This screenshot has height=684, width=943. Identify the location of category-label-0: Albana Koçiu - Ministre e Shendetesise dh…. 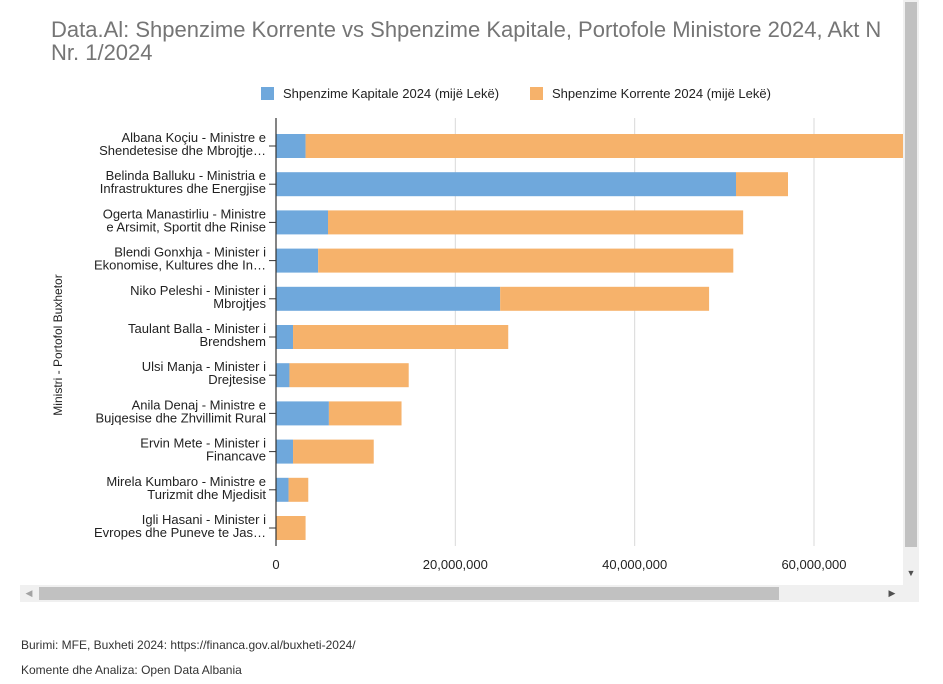
(182, 144).